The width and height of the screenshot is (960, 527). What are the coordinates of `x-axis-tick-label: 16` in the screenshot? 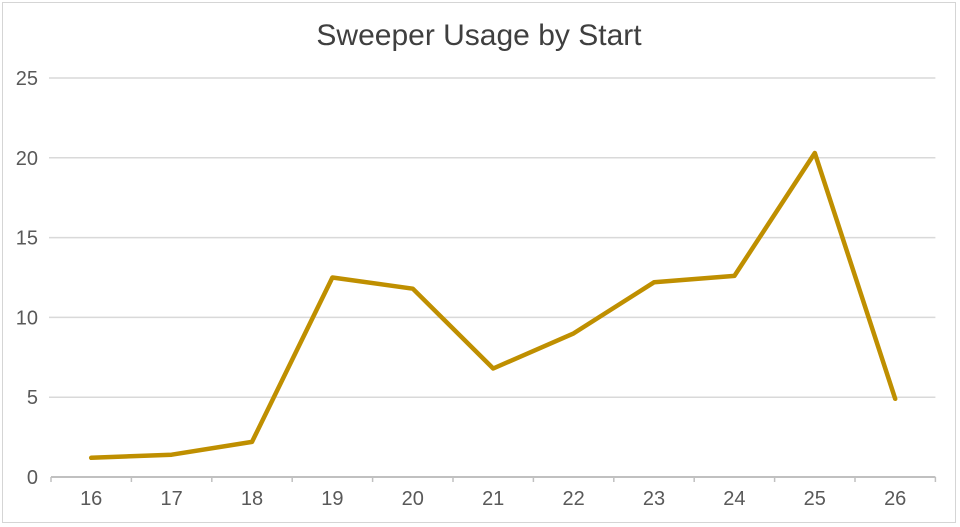 It's located at (91, 499).